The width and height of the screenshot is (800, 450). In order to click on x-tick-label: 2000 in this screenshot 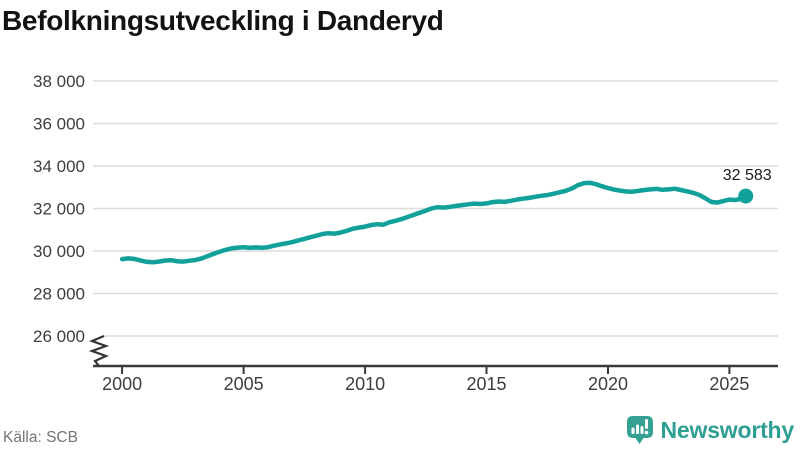, I will do `click(122, 384)`.